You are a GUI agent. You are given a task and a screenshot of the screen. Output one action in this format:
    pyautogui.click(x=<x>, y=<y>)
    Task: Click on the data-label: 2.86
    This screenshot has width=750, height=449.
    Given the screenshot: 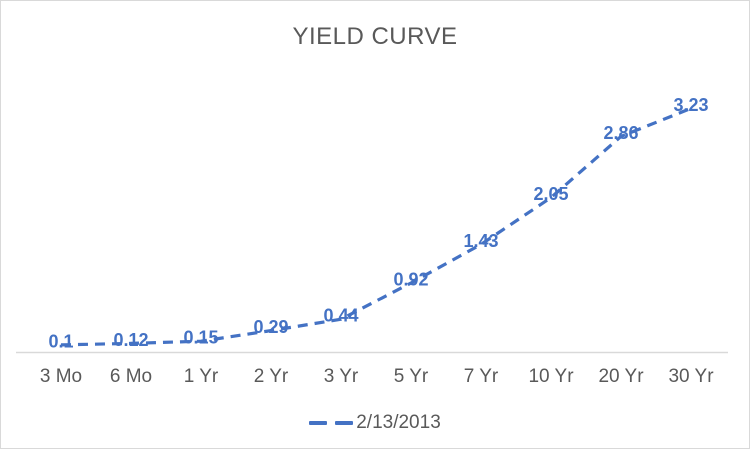 What is the action you would take?
    pyautogui.click(x=620, y=133)
    